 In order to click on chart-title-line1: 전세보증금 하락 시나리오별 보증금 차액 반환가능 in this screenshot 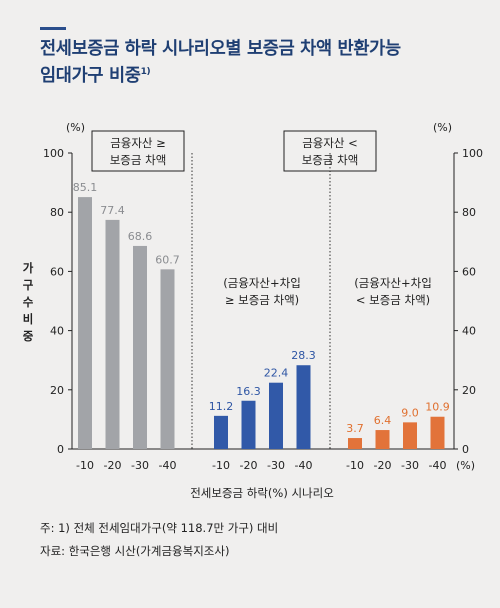, I will do `click(220, 49)`.